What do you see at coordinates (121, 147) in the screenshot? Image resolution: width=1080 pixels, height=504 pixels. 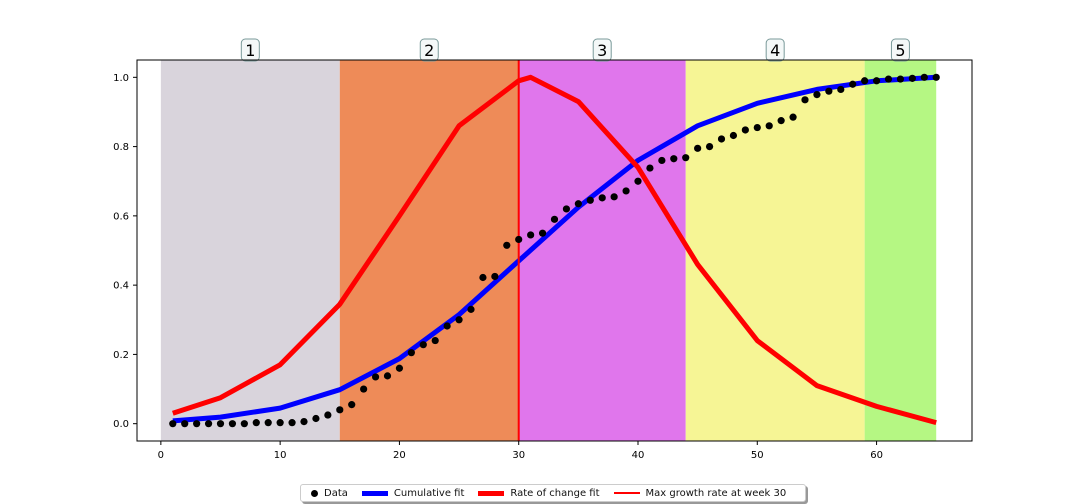 I see `y-tick-label-4: 0.8` at bounding box center [121, 147].